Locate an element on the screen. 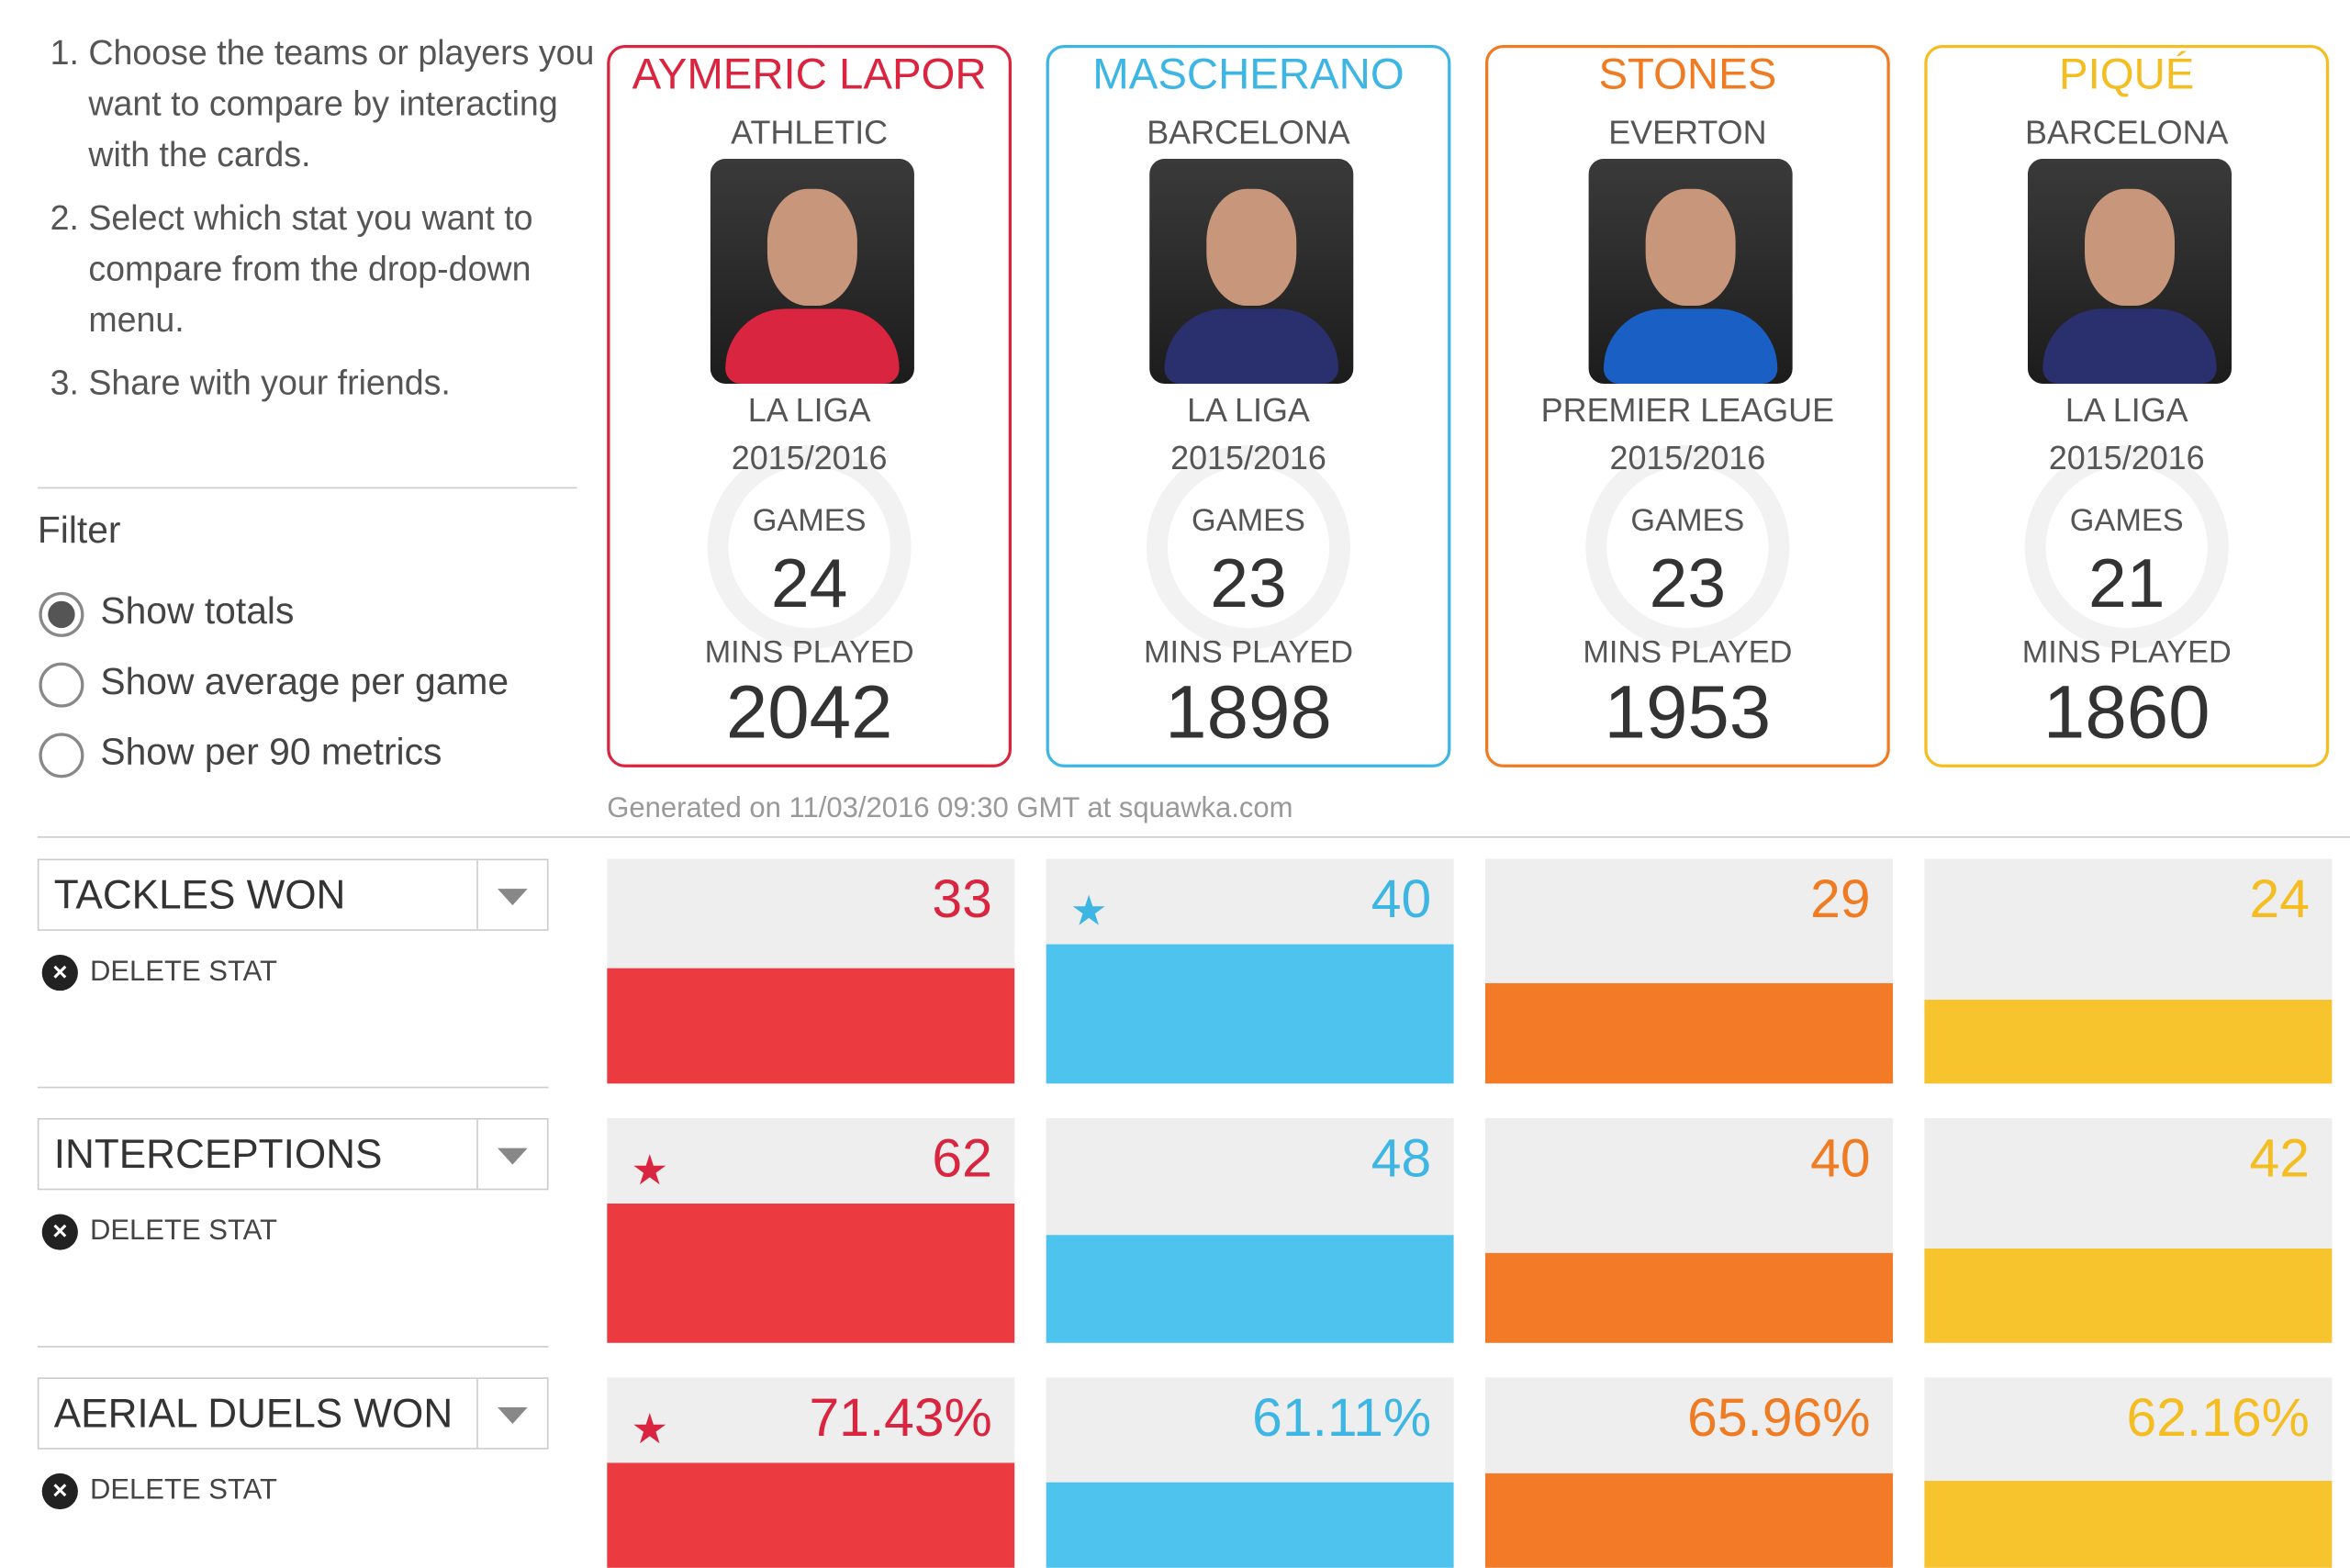 The image size is (2350, 1568). stat-dropdown: TACKLES WON is located at coordinates (293, 894).